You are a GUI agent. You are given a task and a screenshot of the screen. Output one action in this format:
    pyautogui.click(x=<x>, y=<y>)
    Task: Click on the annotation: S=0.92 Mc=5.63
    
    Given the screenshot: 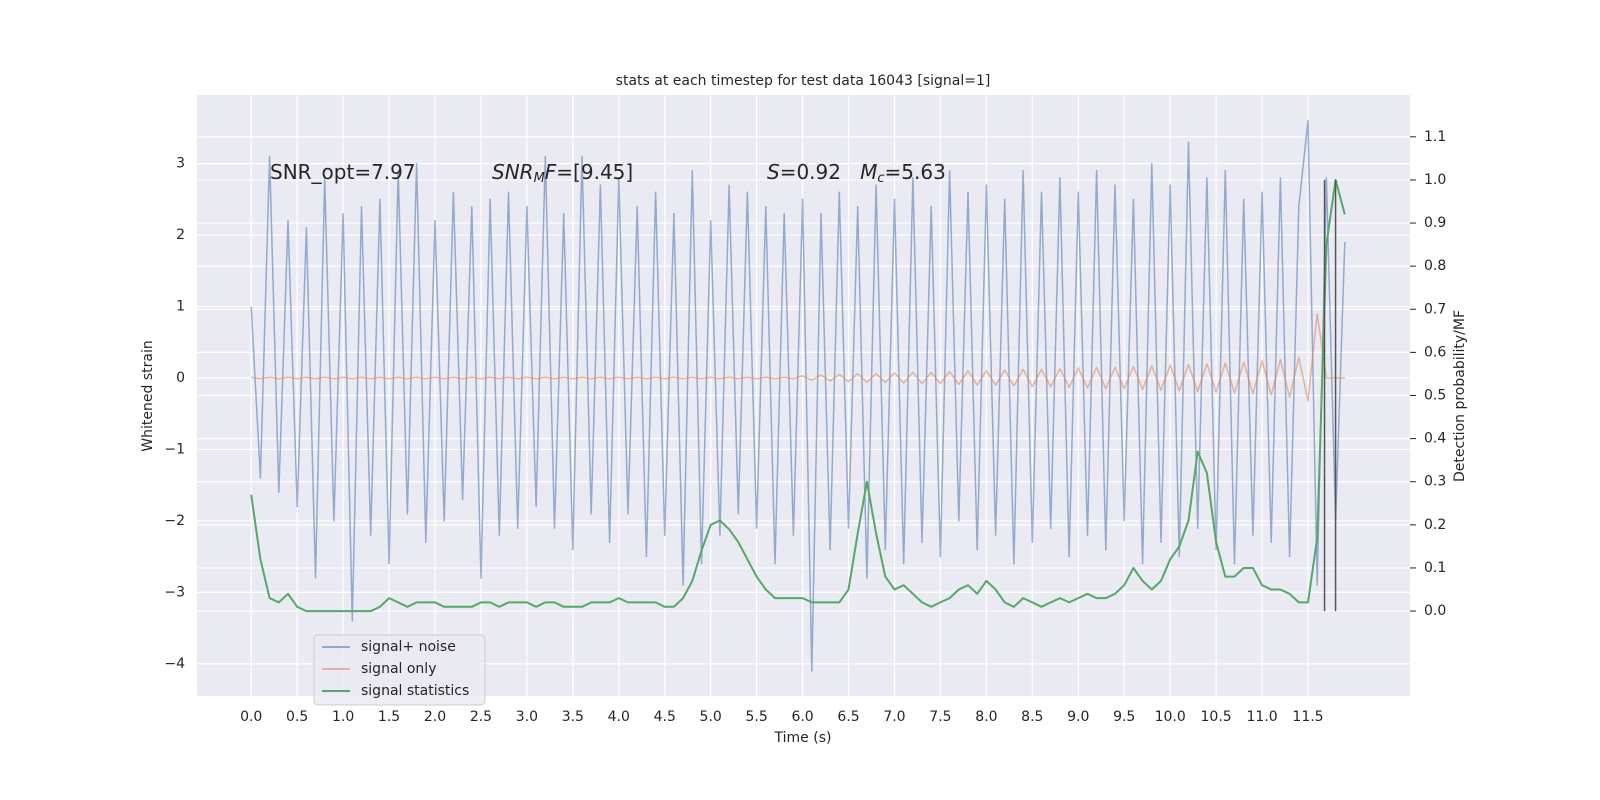 What is the action you would take?
    pyautogui.click(x=856, y=173)
    